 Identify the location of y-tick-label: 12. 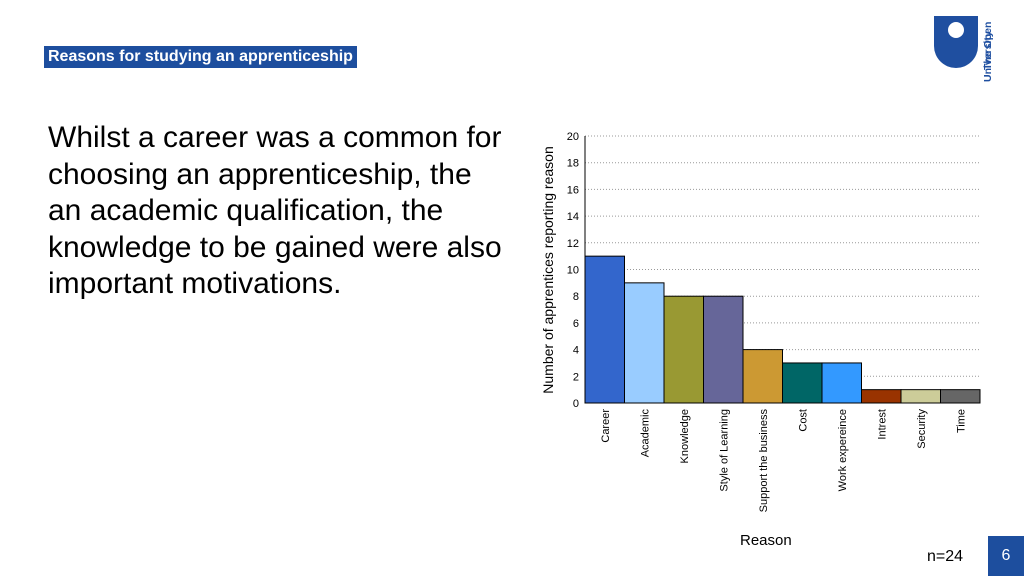
(573, 244).